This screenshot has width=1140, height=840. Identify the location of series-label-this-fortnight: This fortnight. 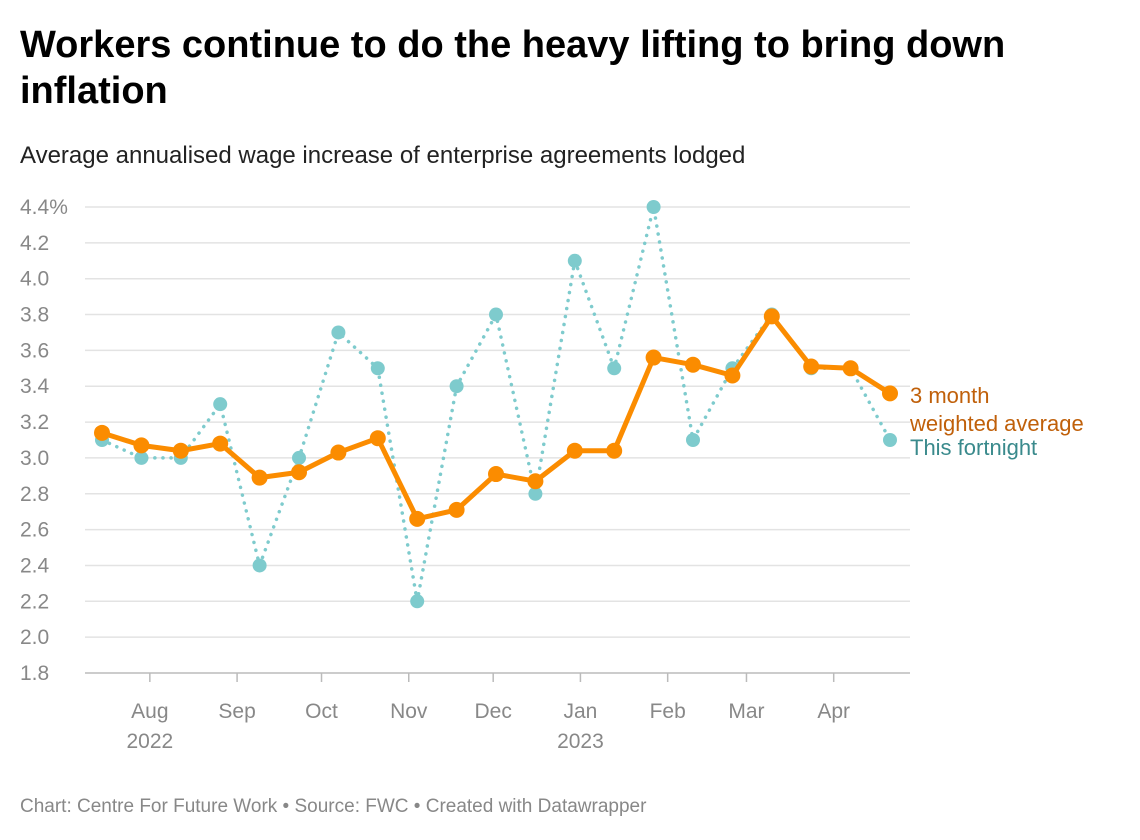
(973, 447).